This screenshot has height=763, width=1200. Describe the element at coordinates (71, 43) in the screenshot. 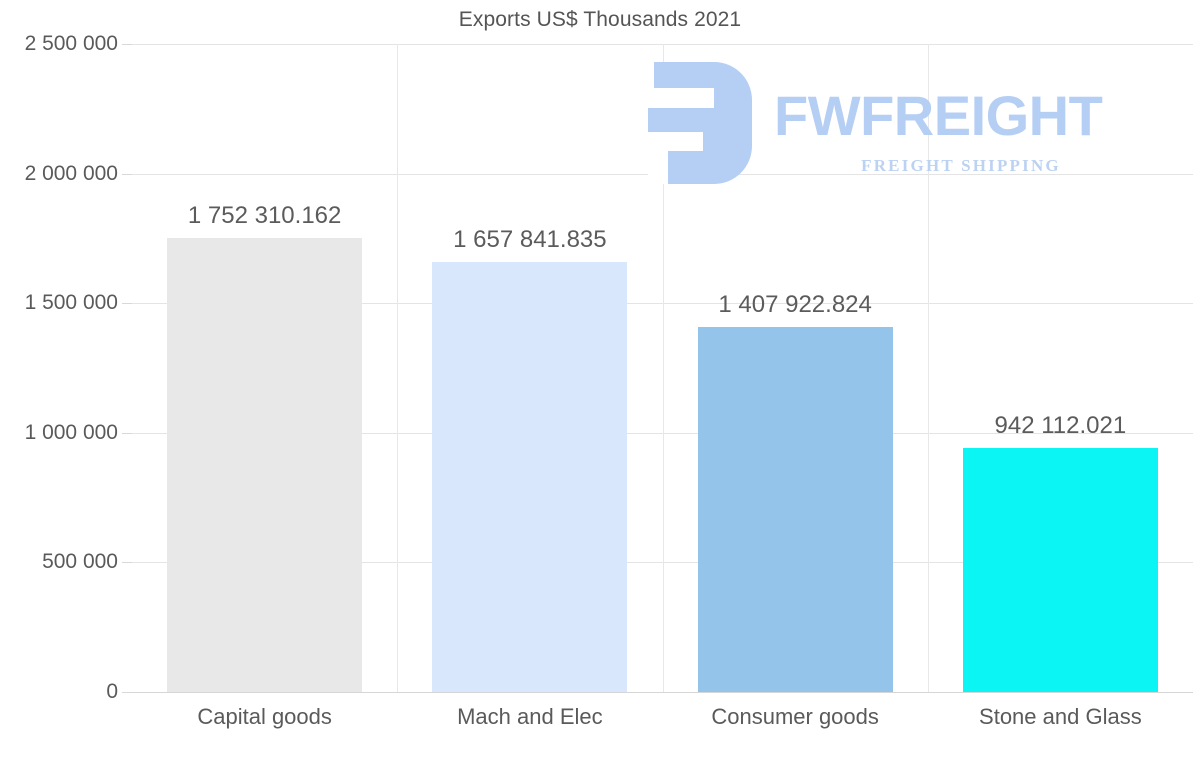

I see `y-axis-tick-label: 2 500 000` at that location.